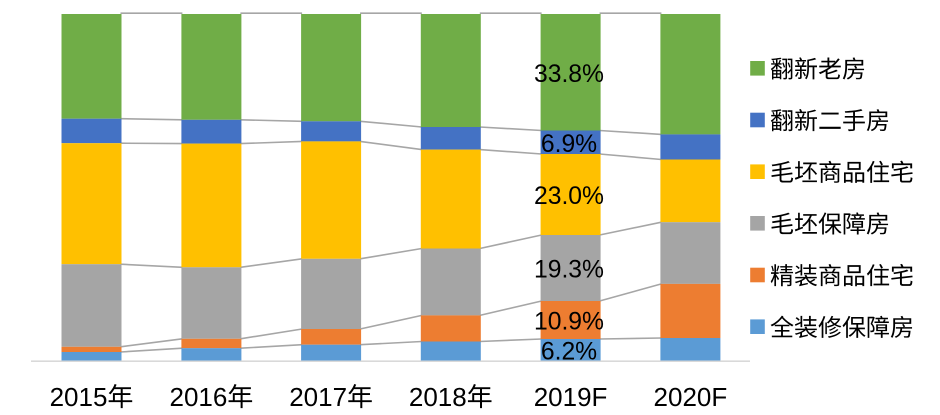 The image size is (940, 415). I want to click on svg-text: 2016, so click(199, 396).